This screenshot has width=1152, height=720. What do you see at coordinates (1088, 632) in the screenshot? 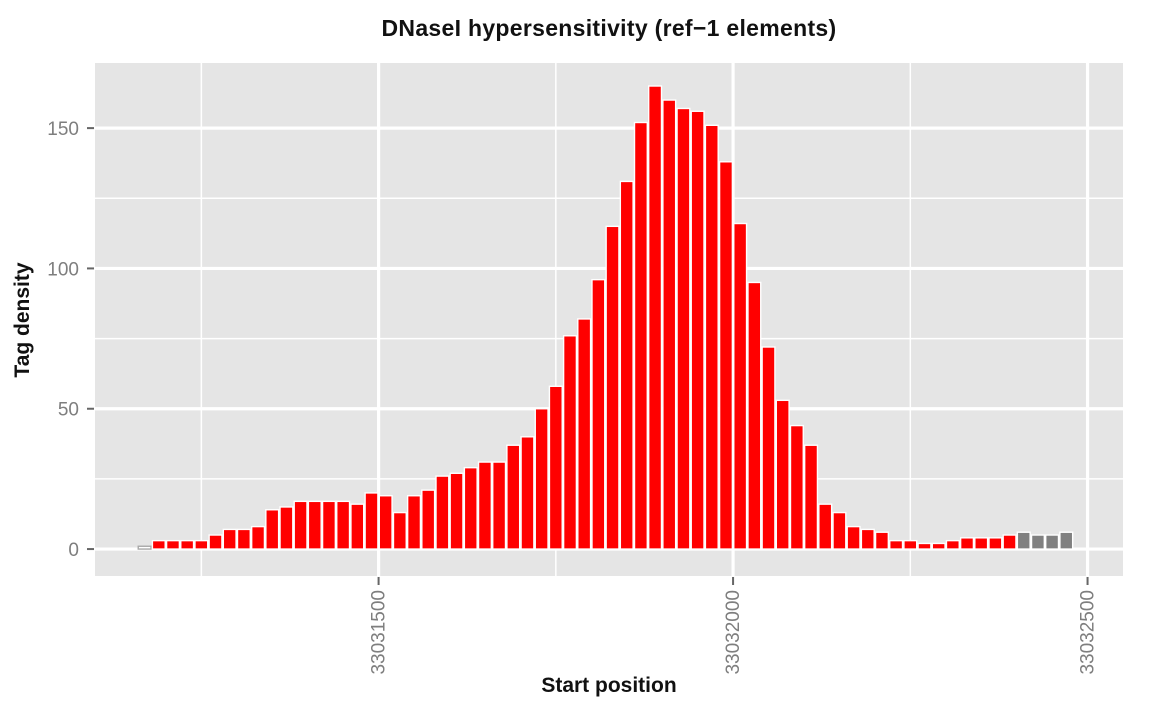
I see `x-tick-label: 33032500` at bounding box center [1088, 632].